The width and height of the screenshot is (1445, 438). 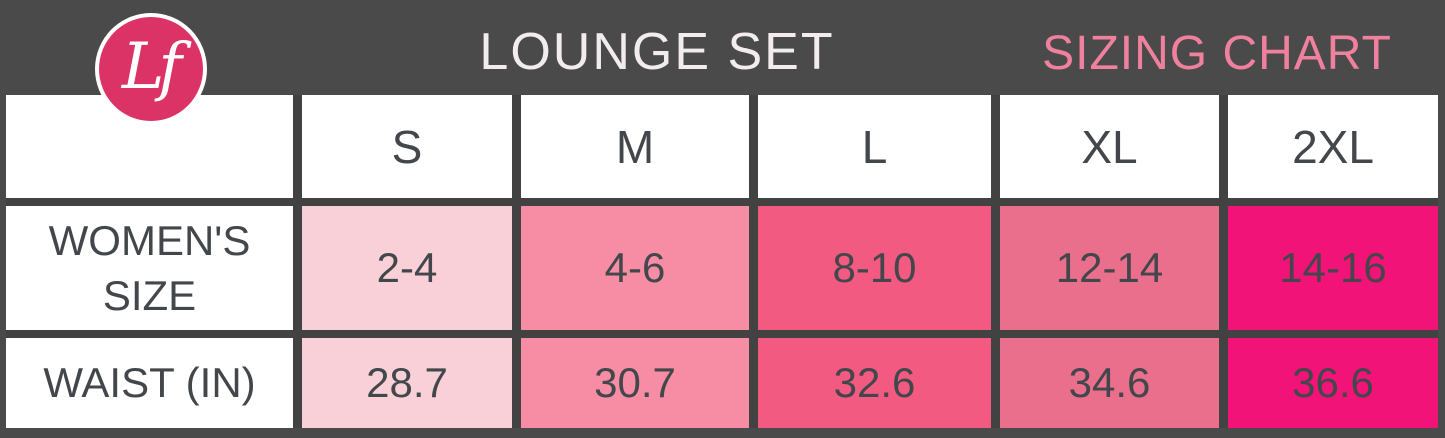 What do you see at coordinates (1109, 146) in the screenshot?
I see `size-header-xl: XL` at bounding box center [1109, 146].